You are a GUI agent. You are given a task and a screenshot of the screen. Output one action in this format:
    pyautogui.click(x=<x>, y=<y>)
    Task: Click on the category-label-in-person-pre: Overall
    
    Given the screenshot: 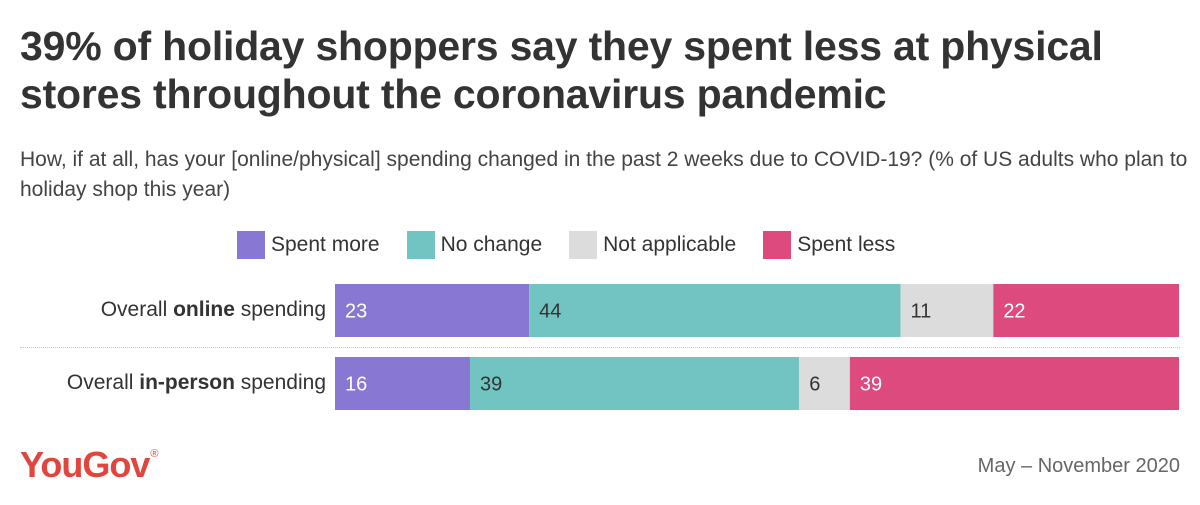 What is the action you would take?
    pyautogui.click(x=103, y=382)
    